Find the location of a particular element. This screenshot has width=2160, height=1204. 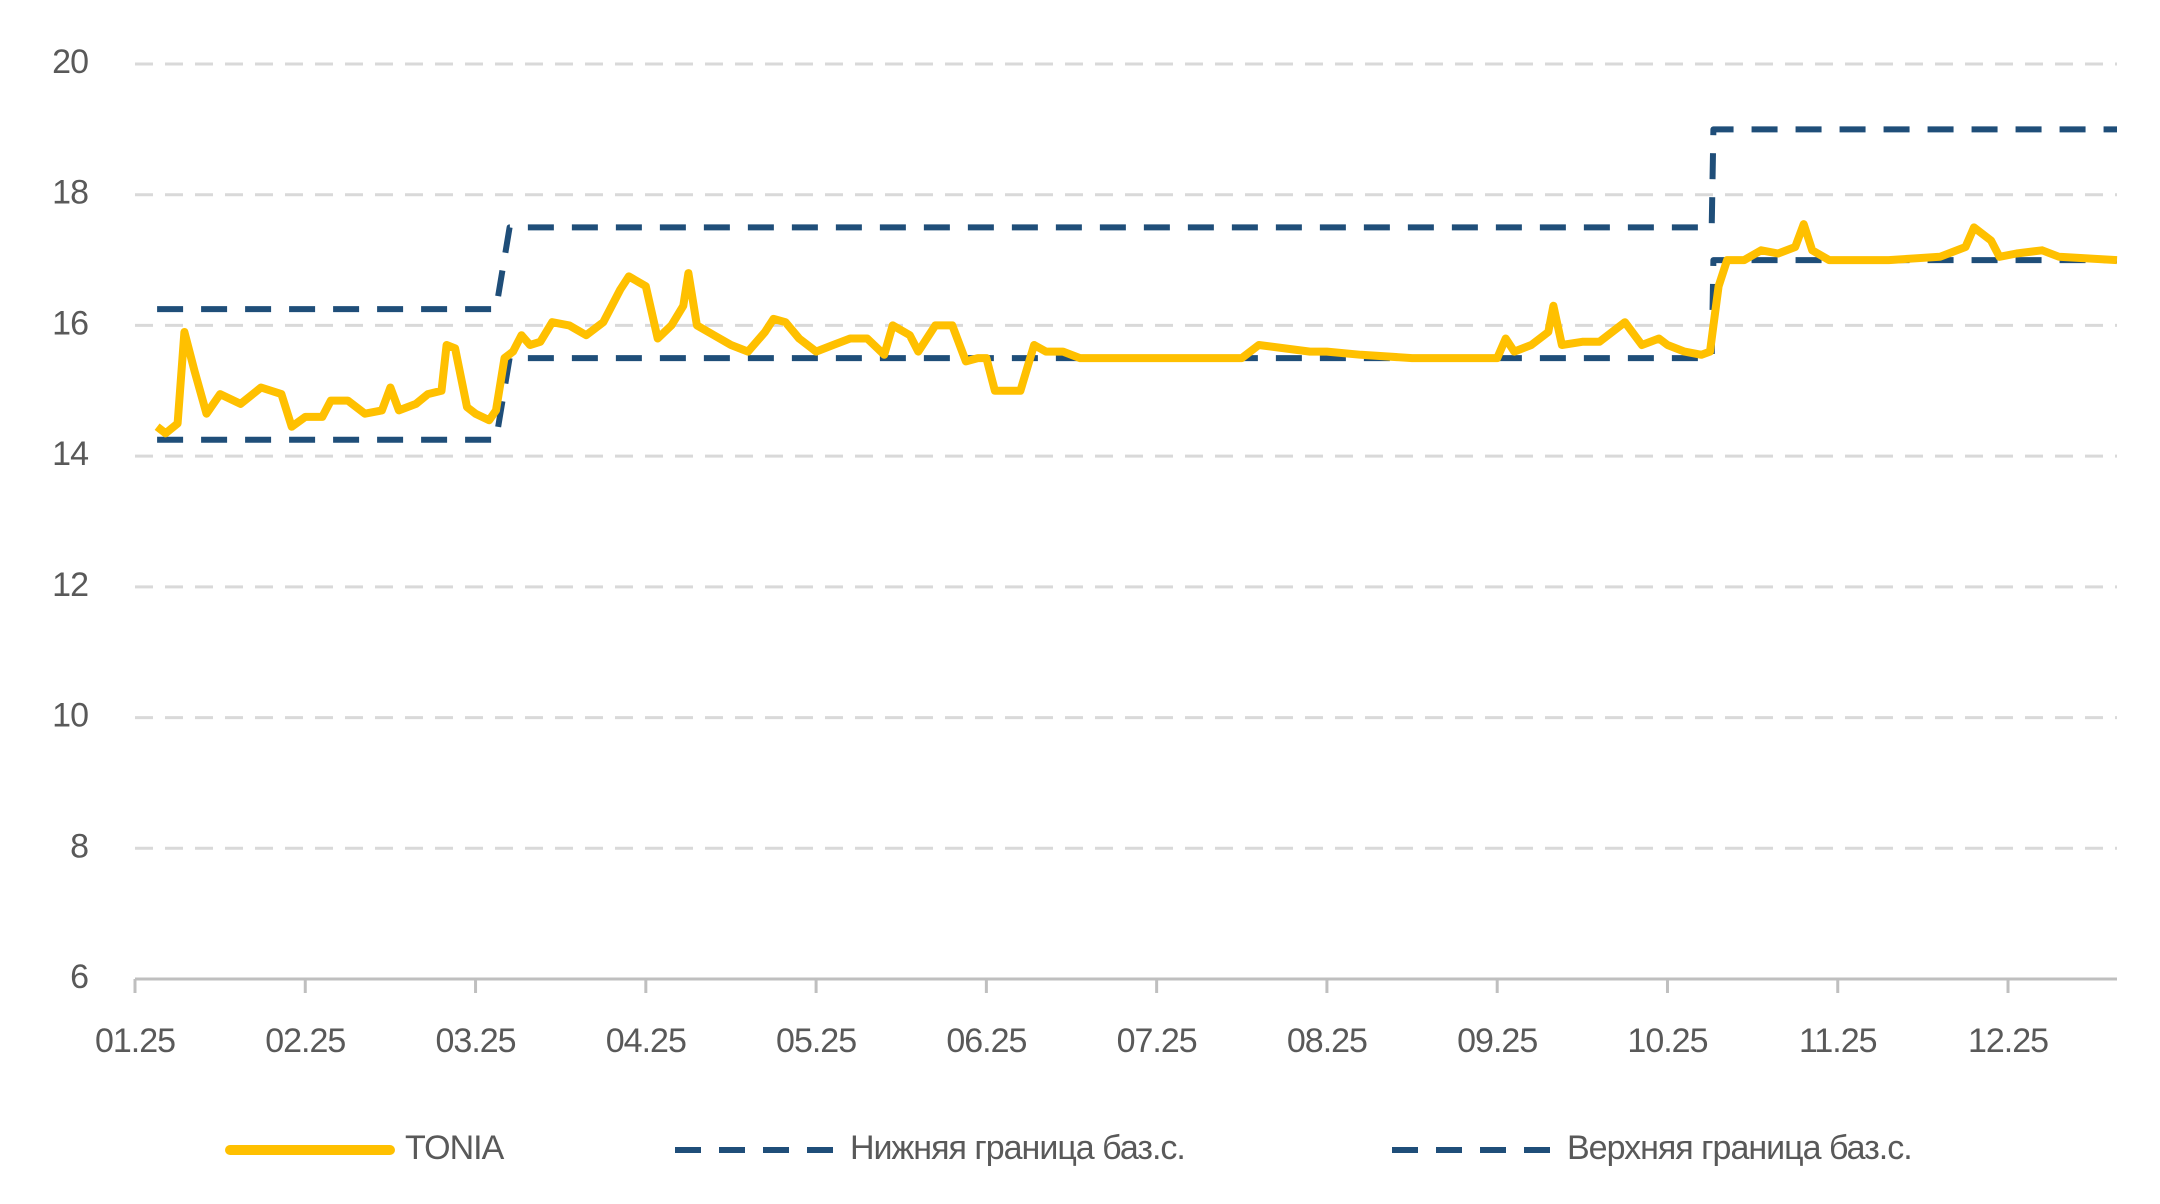

y-tick-label: 20 is located at coordinates (70, 62).